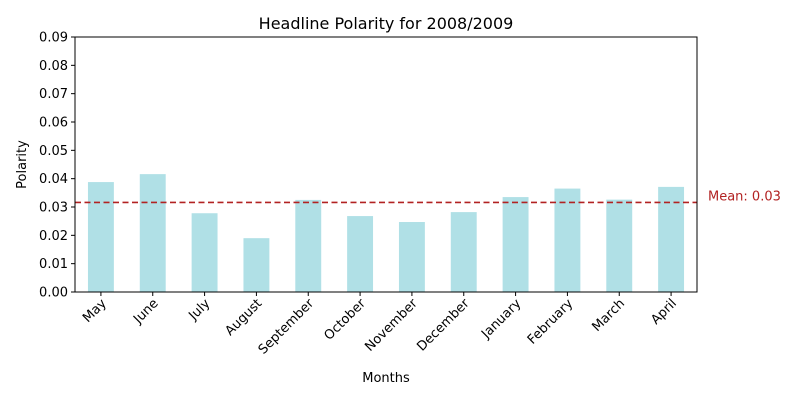  I want to click on x-axis-label: Months, so click(386, 378).